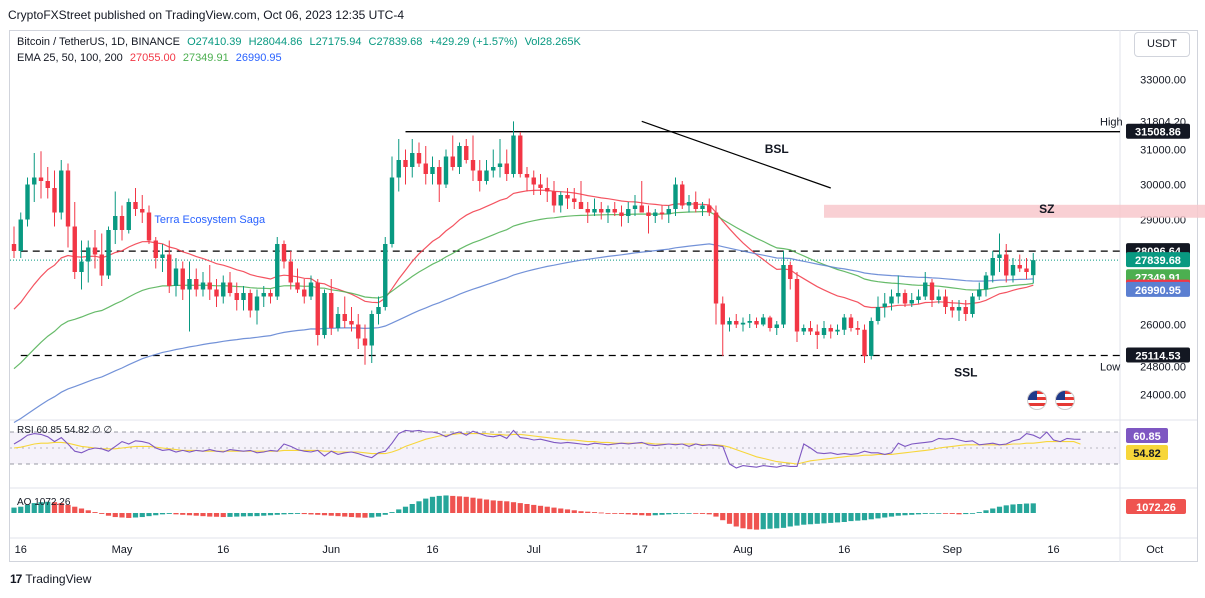  I want to click on price-scale-value: 24800.00, so click(1163, 368).